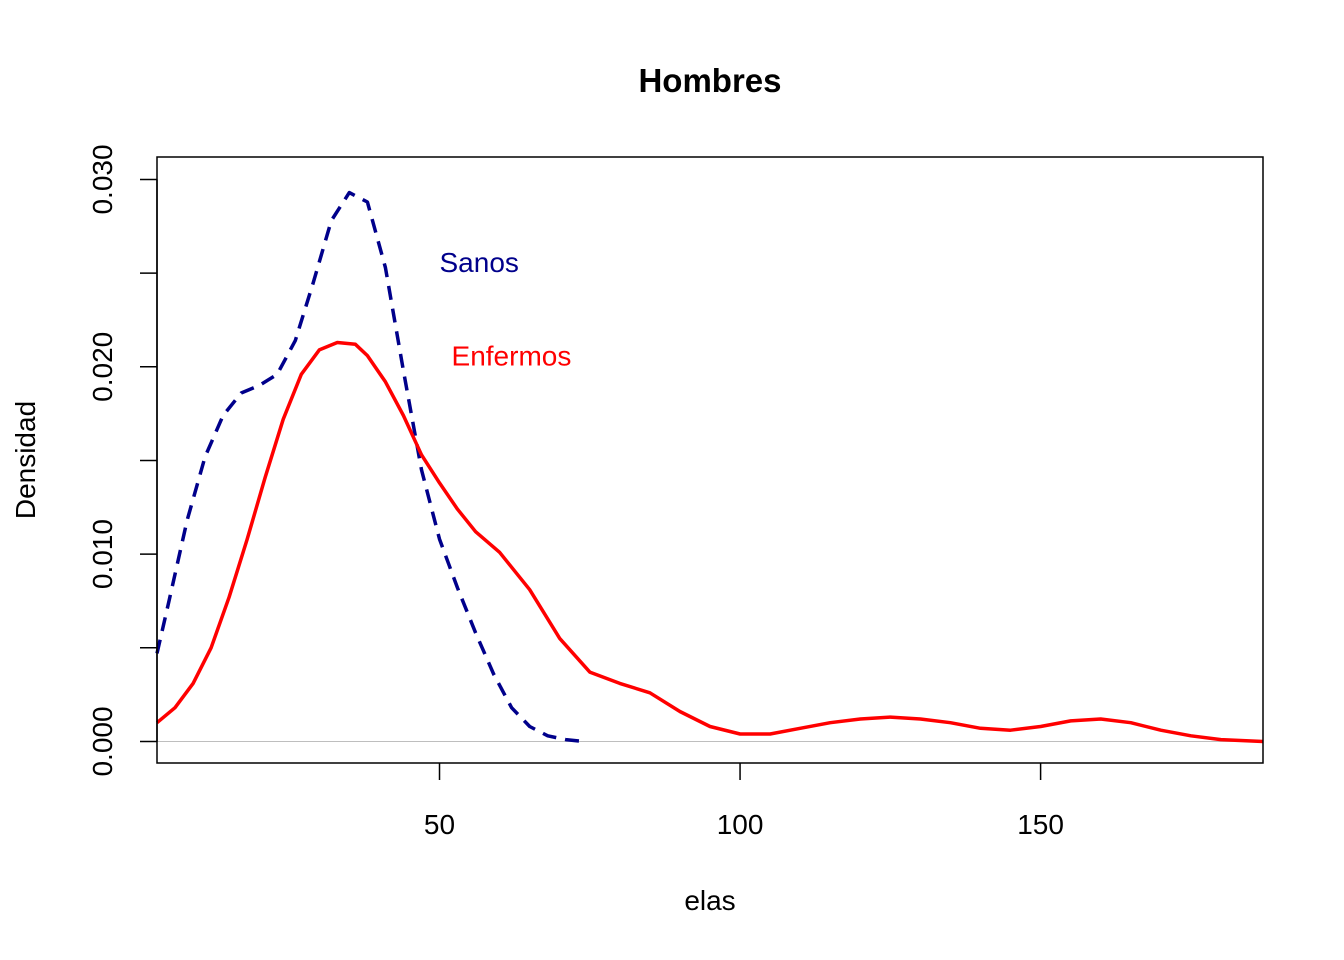  I want to click on x-axis: 50 100 150, so click(744, 801).